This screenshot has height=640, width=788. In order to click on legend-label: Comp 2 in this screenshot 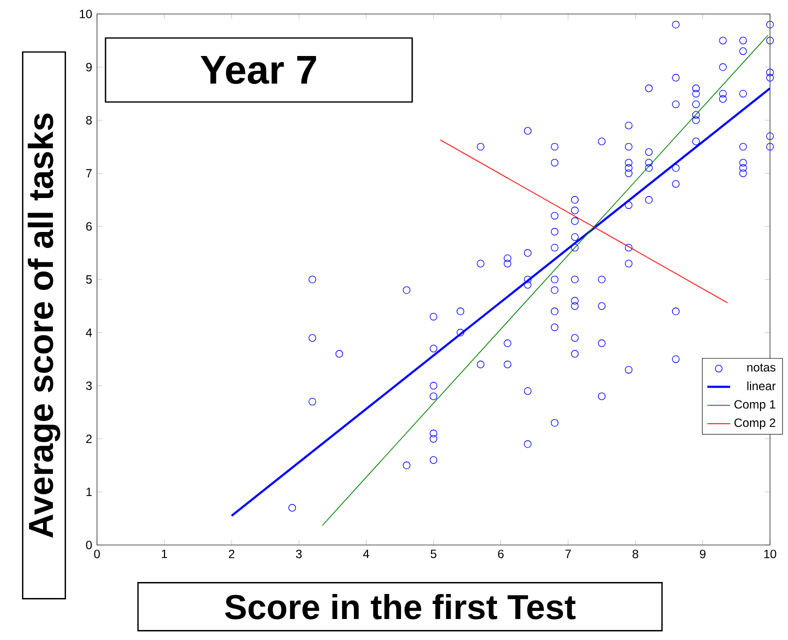, I will do `click(755, 424)`.